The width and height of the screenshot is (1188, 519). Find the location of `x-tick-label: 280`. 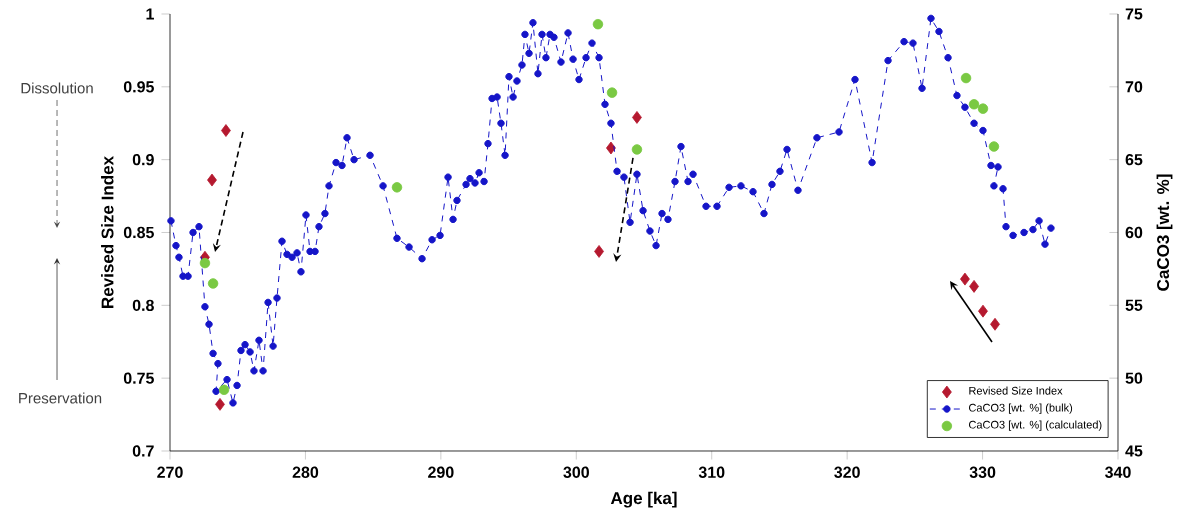

x-tick-label: 280 is located at coordinates (305, 472).